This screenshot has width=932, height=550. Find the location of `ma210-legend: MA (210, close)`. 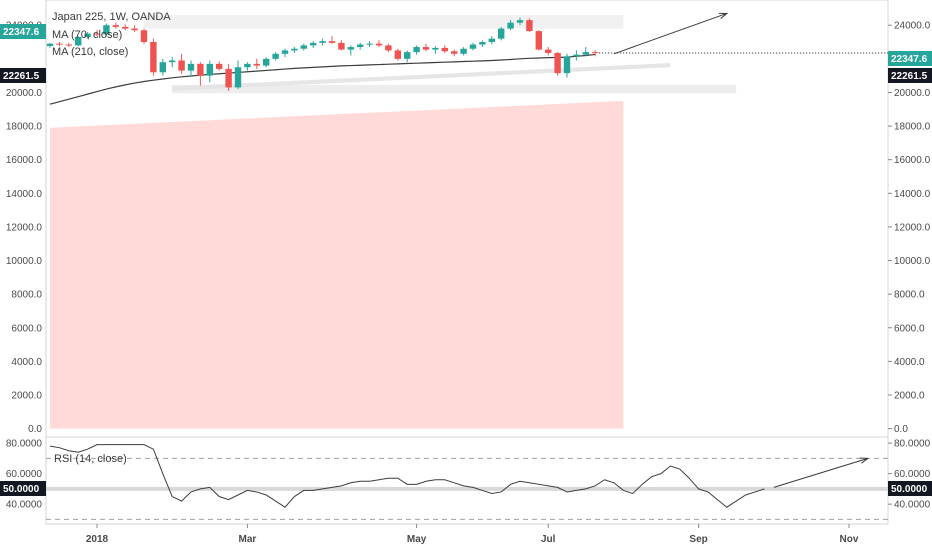

ma210-legend: MA (210, close) is located at coordinates (90, 52).